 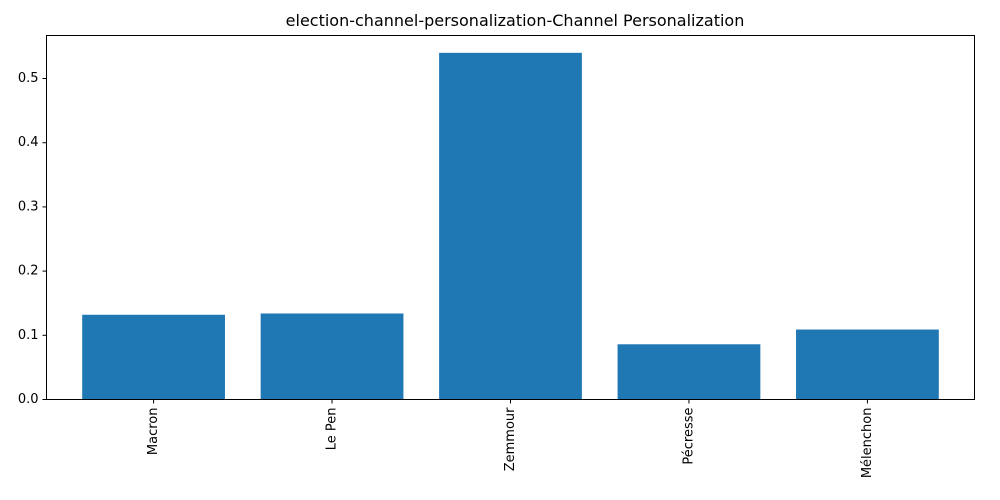 I want to click on y-tick-label: 0.3, so click(x=28, y=206).